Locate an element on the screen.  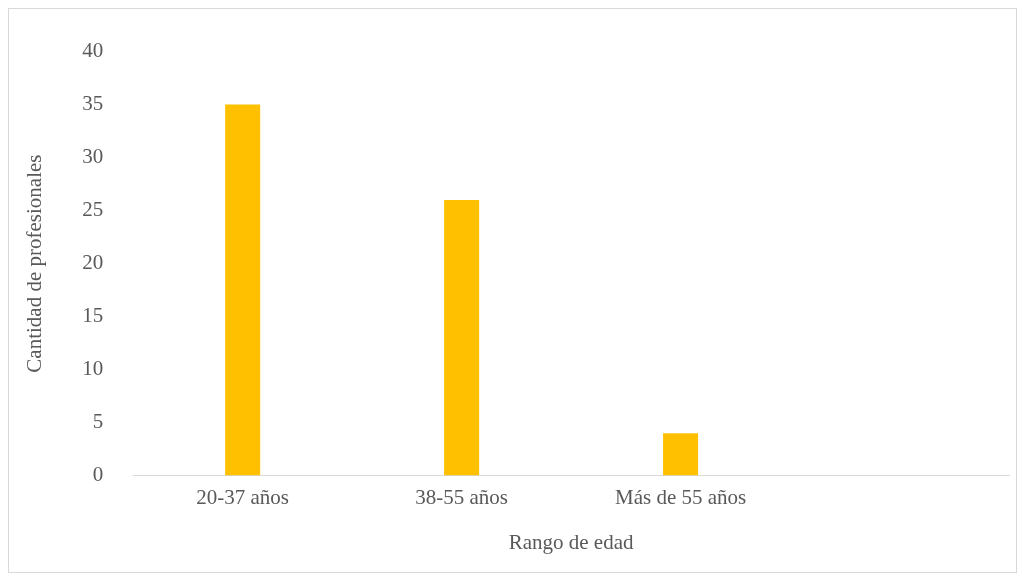
y-tick-label: 0 is located at coordinates (98, 474).